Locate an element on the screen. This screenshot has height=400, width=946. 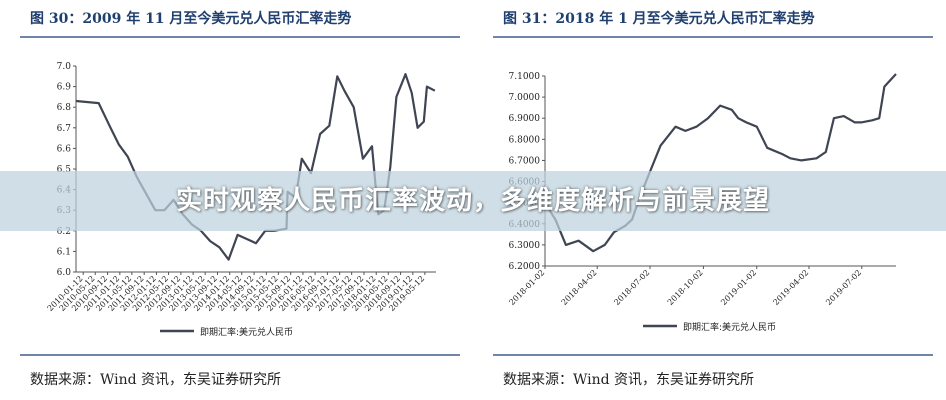
y-tick-label: 6.0 is located at coordinates (64, 273).